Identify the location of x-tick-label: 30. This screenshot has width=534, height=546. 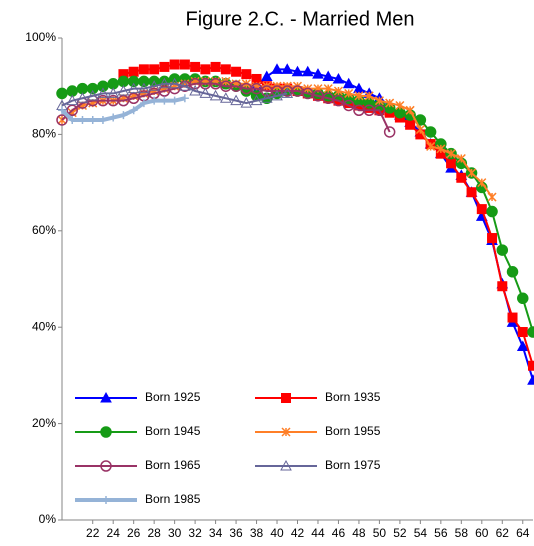
(175, 533).